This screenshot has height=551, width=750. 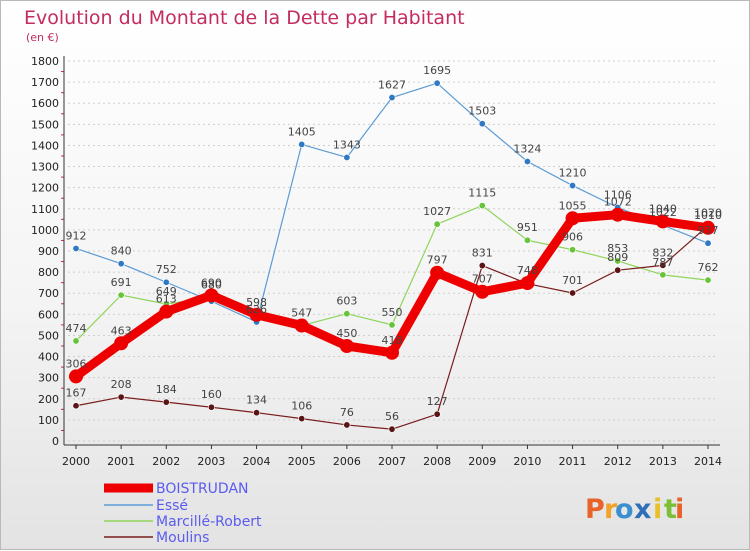 I want to click on data-label-ess-: 1106, so click(x=618, y=195).